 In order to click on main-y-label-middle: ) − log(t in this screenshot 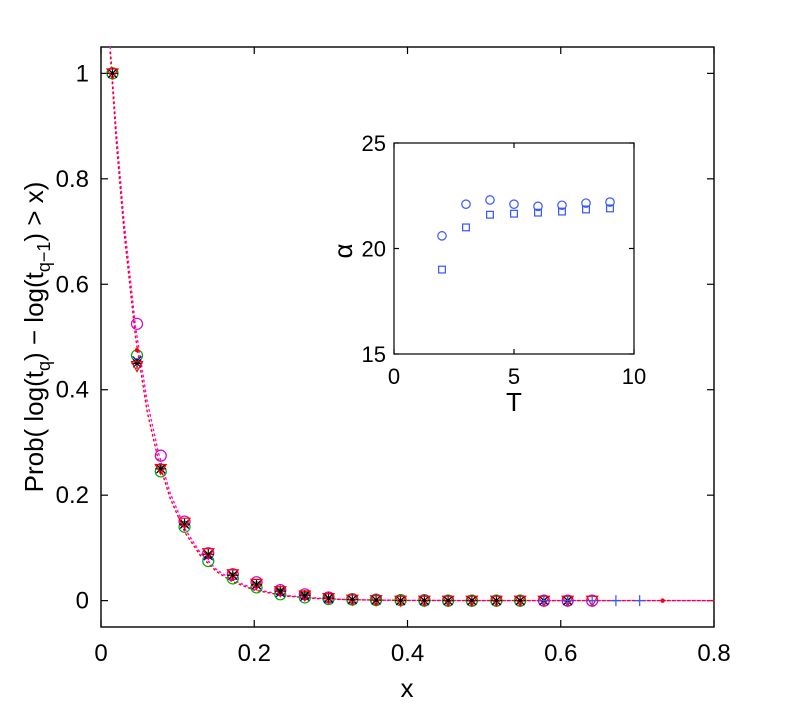, I will do `click(34, 316)`.